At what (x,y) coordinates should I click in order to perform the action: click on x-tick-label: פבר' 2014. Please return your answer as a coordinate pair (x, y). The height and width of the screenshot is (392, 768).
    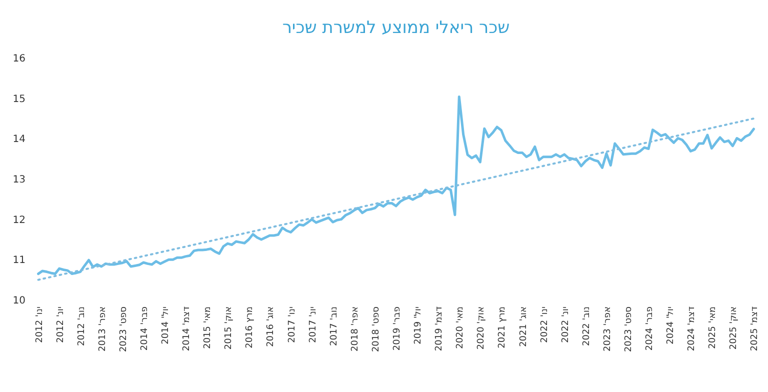
    Looking at the image, I should click on (145, 328).